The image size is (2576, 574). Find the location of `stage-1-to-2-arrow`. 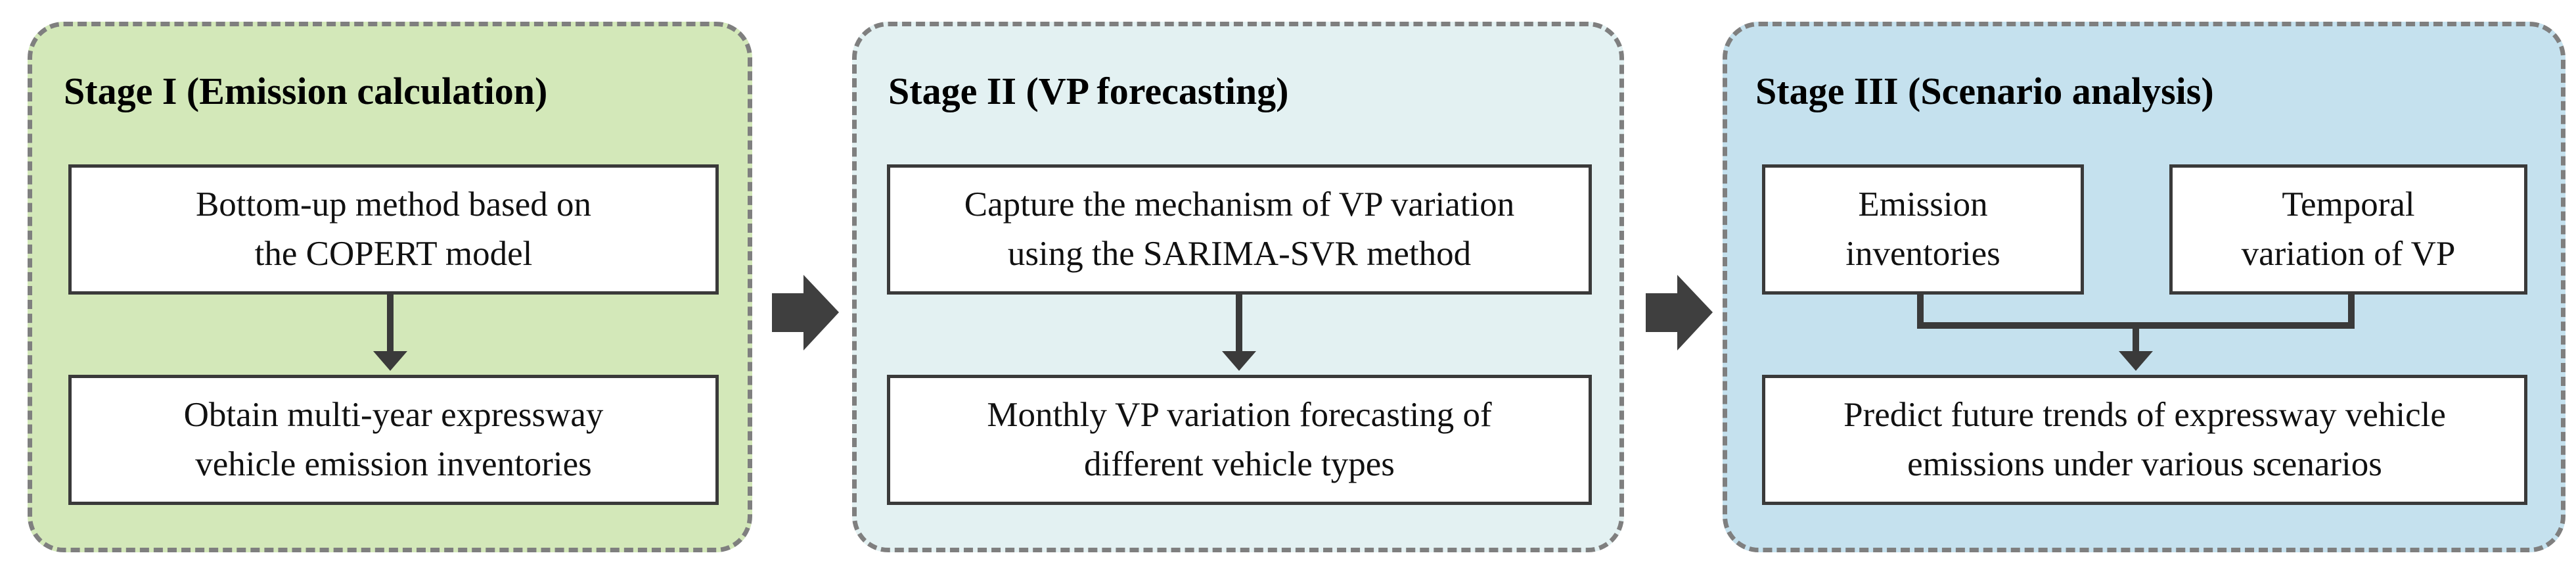

stage-1-to-2-arrow is located at coordinates (805, 312).